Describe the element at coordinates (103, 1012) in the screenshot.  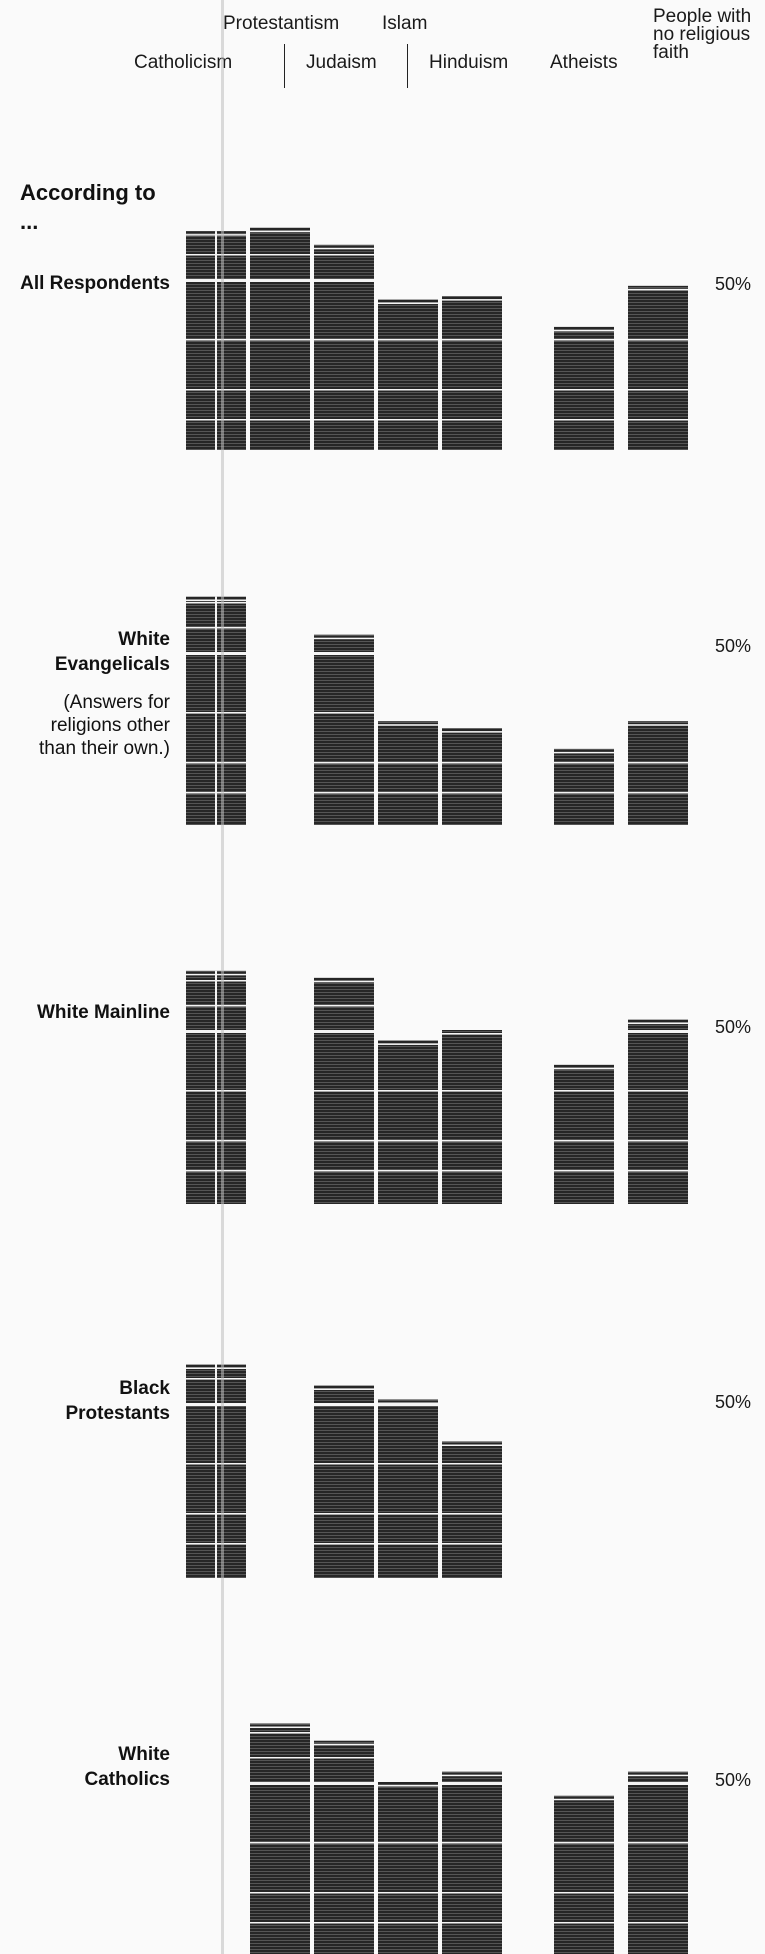
I see `group-label-white-mainline: White Mainline` at that location.